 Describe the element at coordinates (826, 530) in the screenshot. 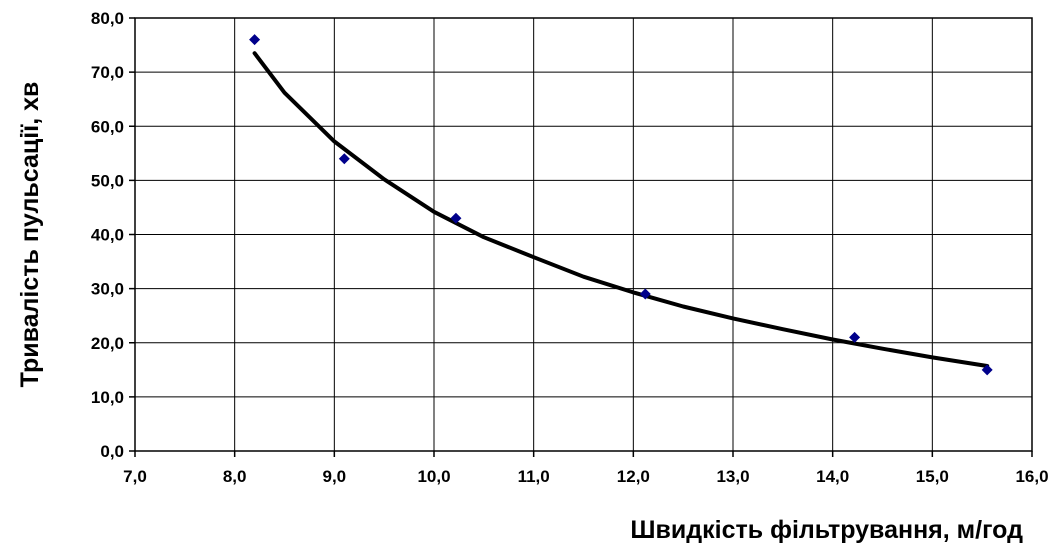

I see `x-axis-title: Швидкість фільтрування, м/год` at that location.